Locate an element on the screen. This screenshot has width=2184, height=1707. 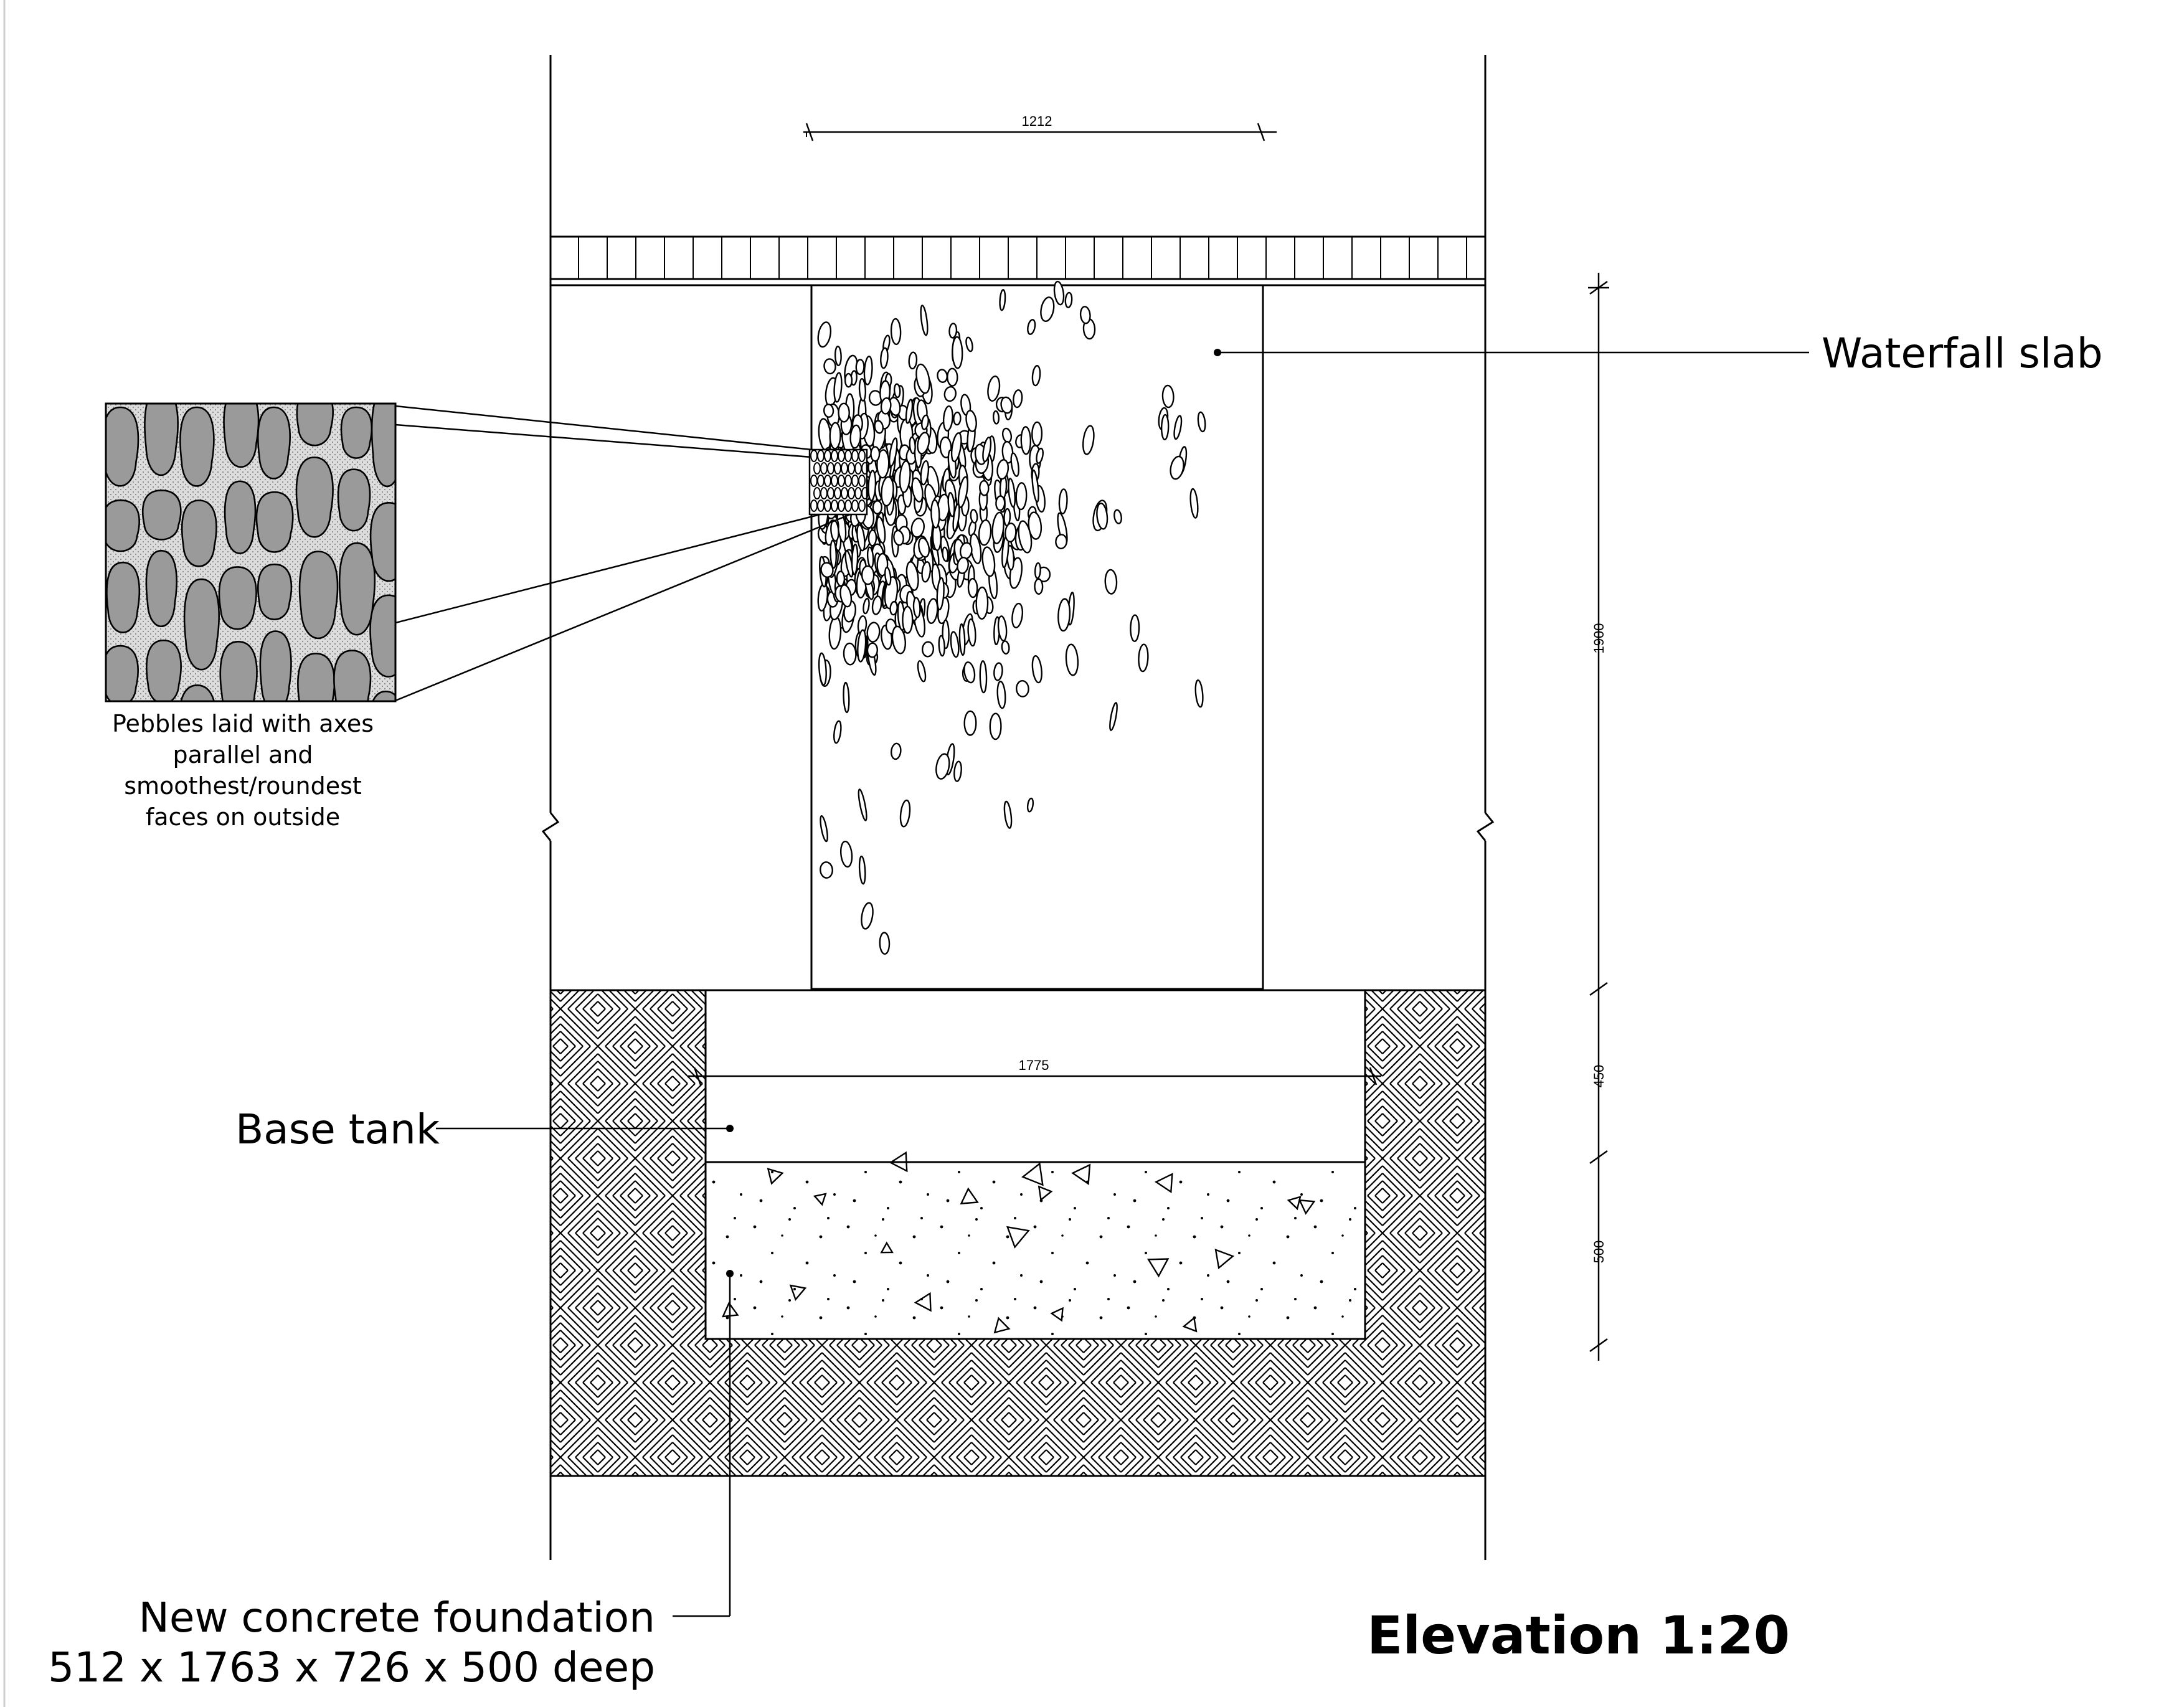
waterfall-slab is located at coordinates (1037, 635).